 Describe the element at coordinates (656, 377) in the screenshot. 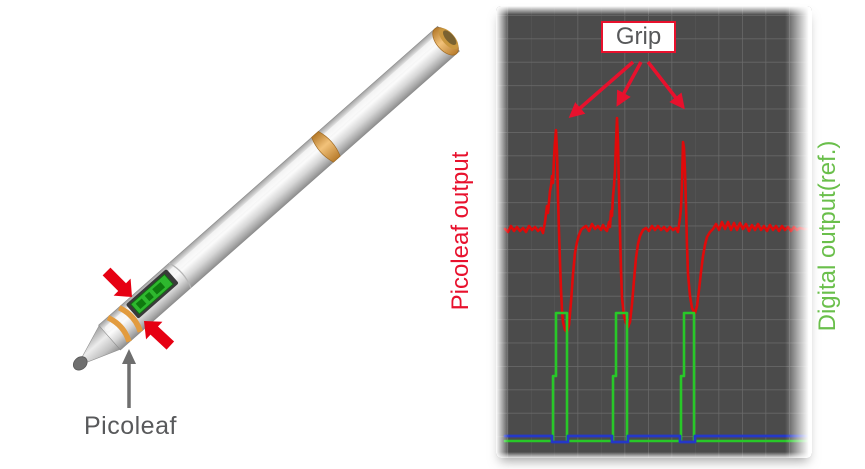

I see `trace-digital-output-ref` at that location.